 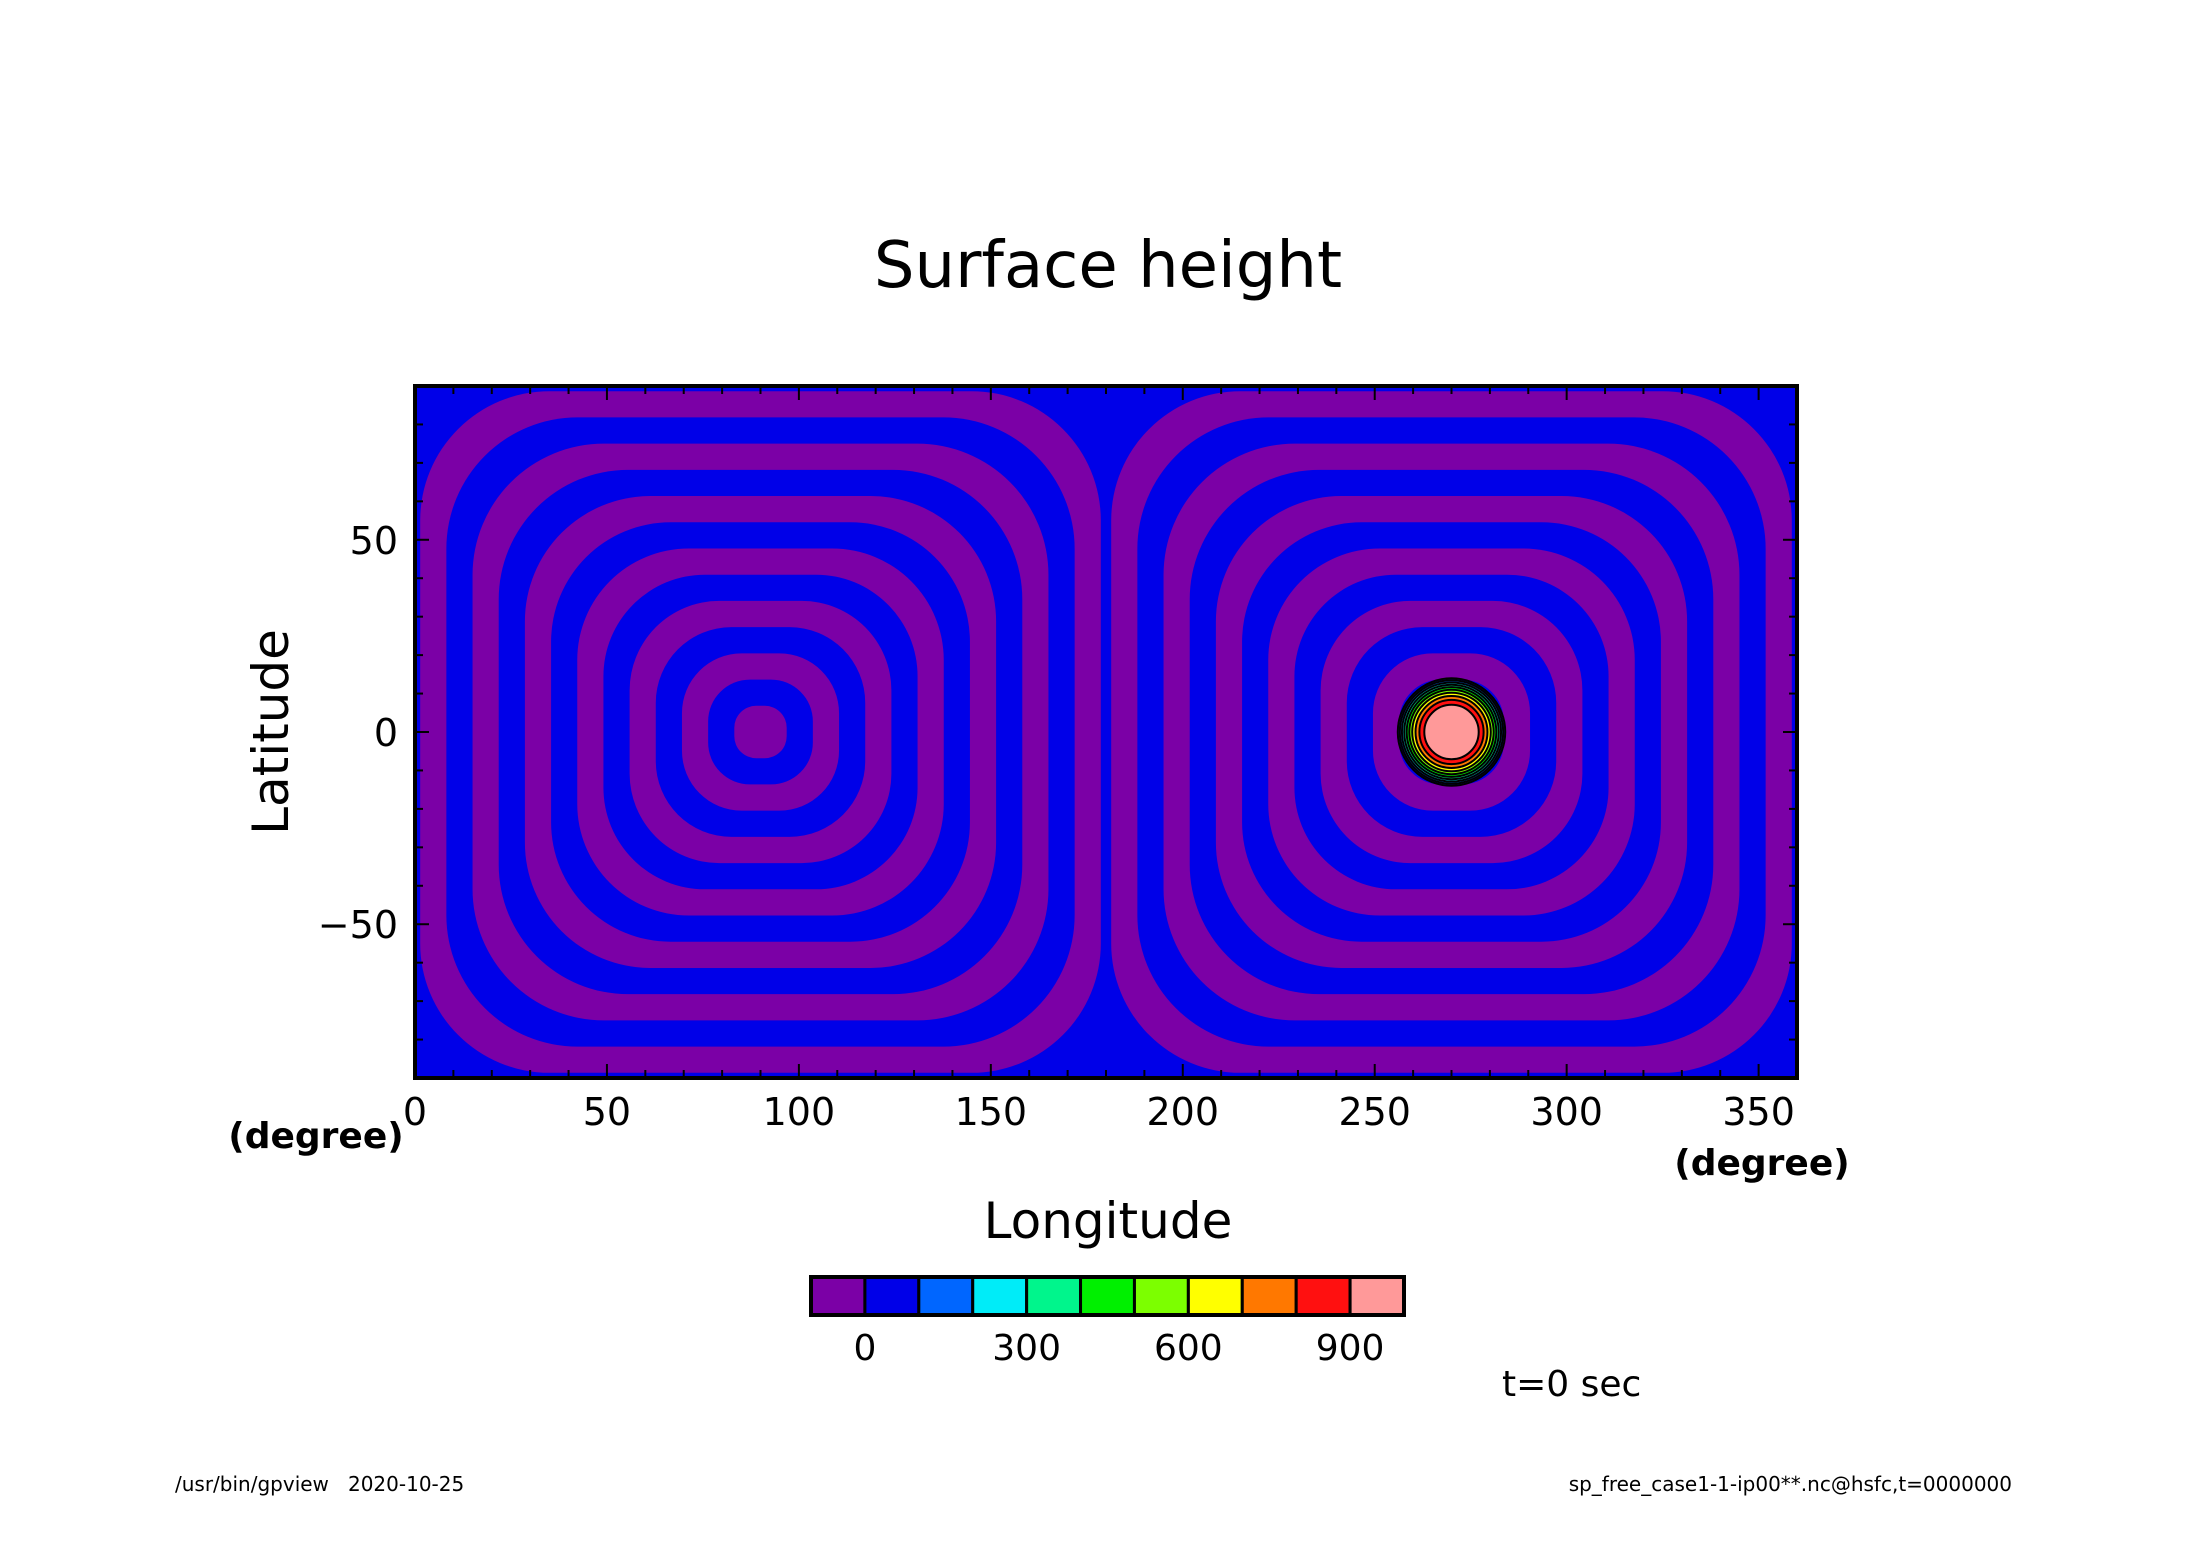 What do you see at coordinates (319, 1484) in the screenshot?
I see `footer-left: /usr/bin/gpview 2020-10-25` at bounding box center [319, 1484].